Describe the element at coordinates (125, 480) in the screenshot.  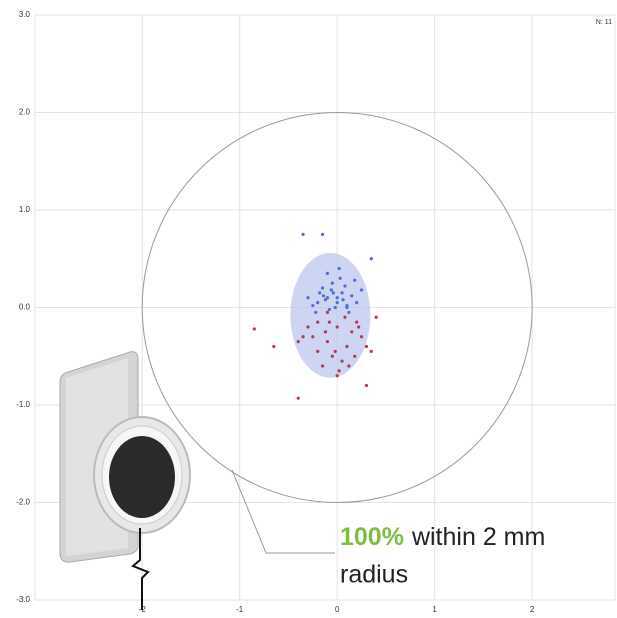
I see `device-illustration` at that location.